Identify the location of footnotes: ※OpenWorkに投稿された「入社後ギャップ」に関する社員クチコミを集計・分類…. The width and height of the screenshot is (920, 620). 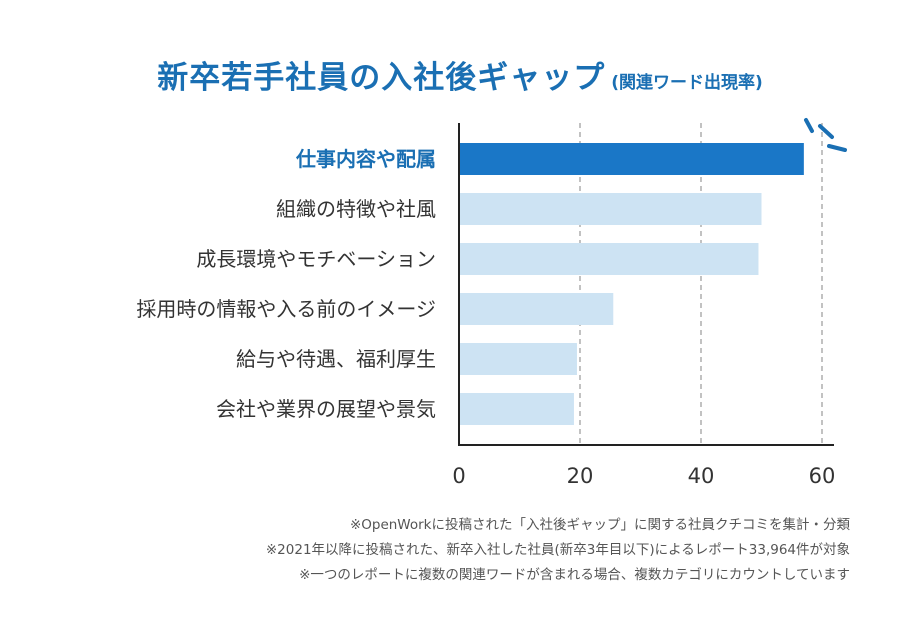
(558, 550).